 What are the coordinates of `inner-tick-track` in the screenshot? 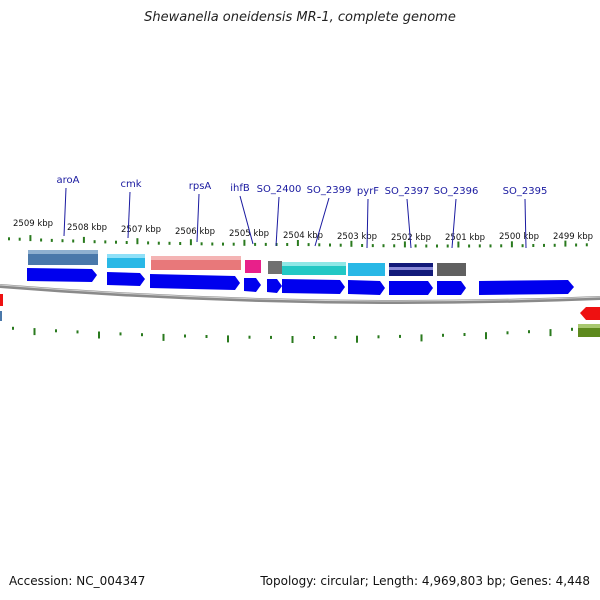 It's located at (303, 334).